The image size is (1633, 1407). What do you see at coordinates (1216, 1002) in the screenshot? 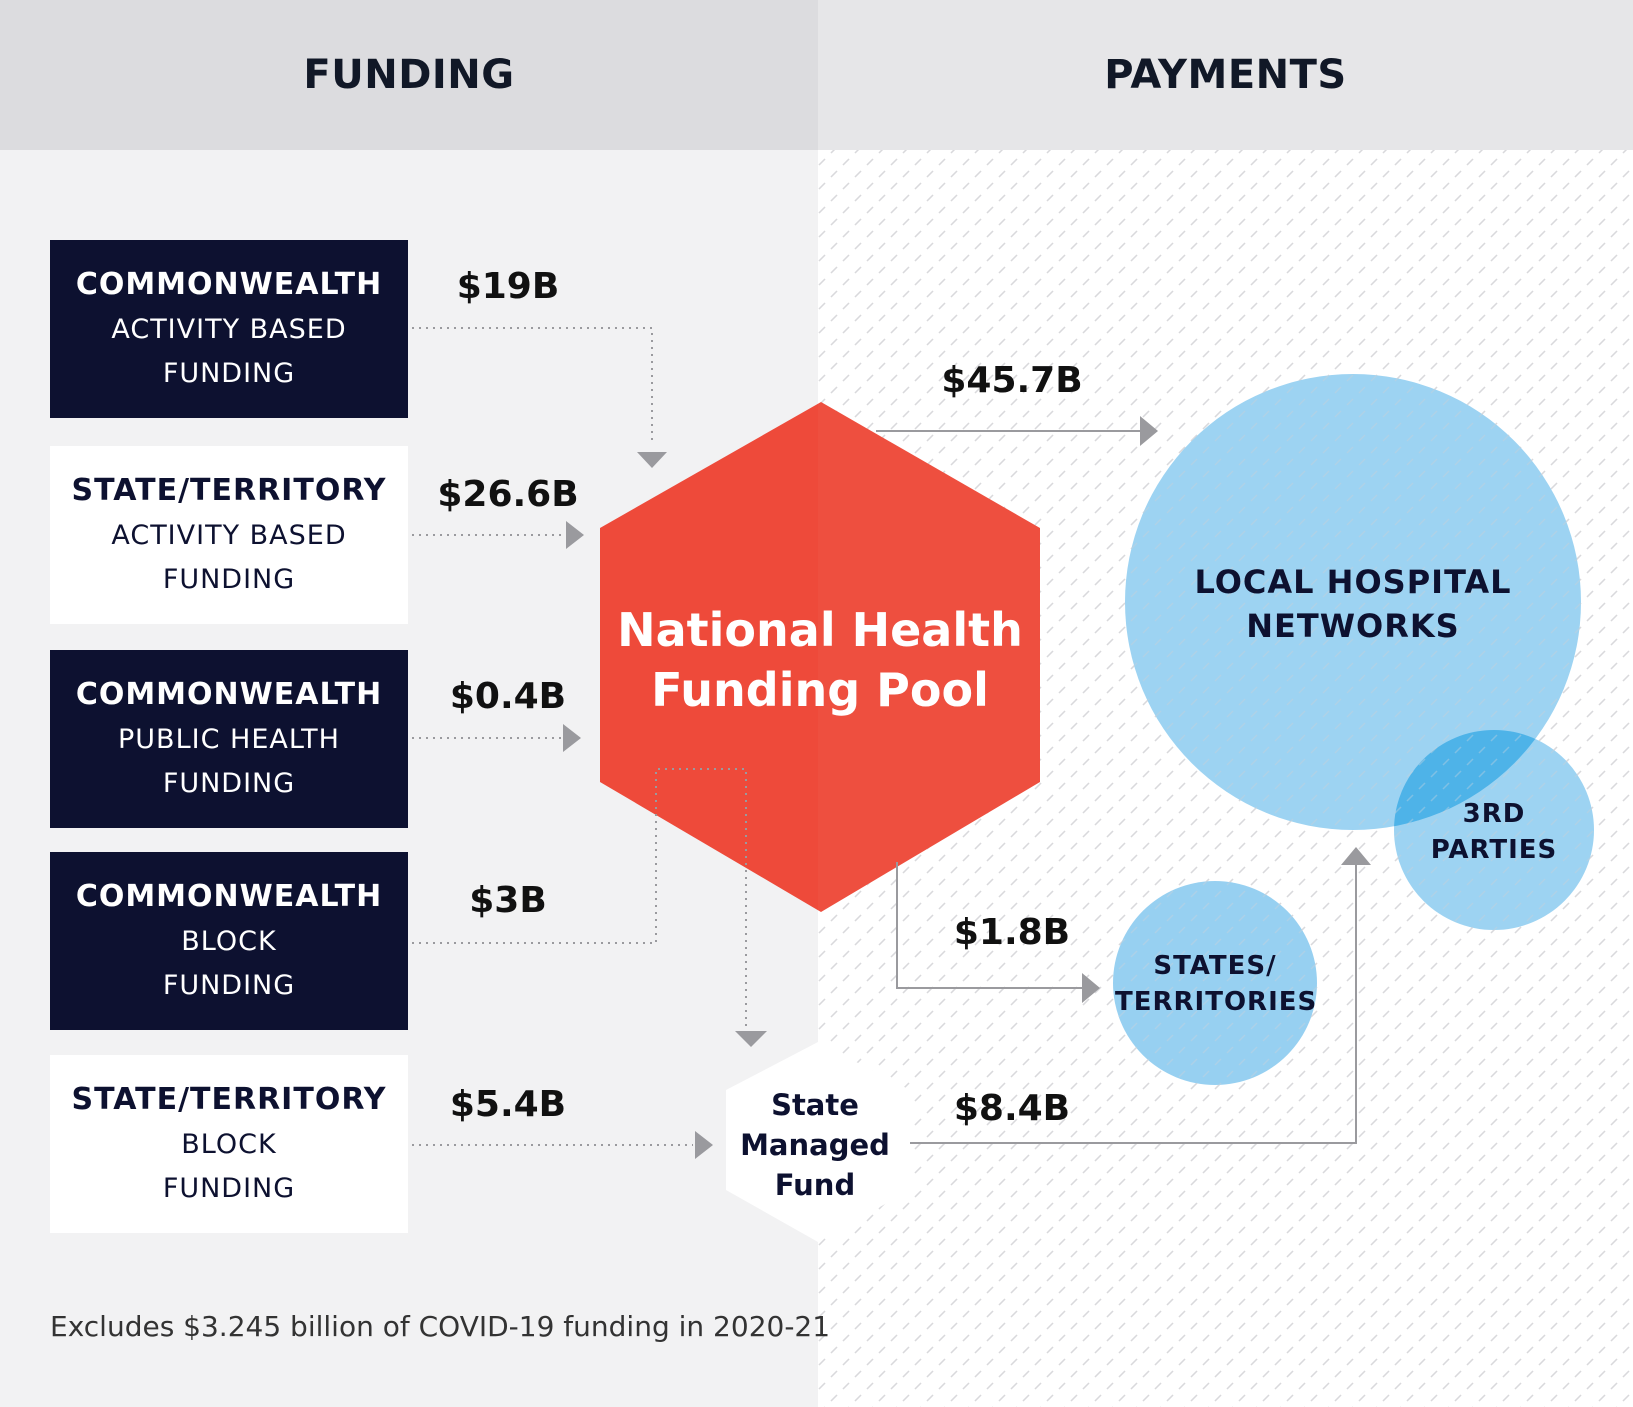
I see `states-label-line2: TERRITORIES` at bounding box center [1216, 1002].